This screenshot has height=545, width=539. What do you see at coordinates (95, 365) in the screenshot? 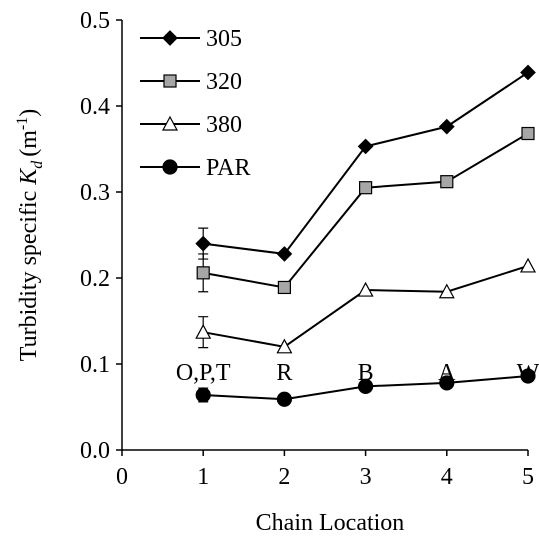
I see `y-tick-label: 0.1` at bounding box center [95, 365].